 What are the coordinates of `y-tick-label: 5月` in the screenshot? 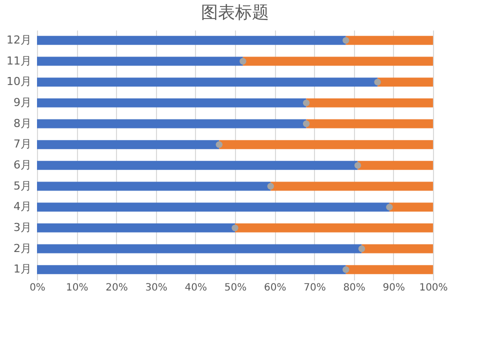 It's located at (23, 185).